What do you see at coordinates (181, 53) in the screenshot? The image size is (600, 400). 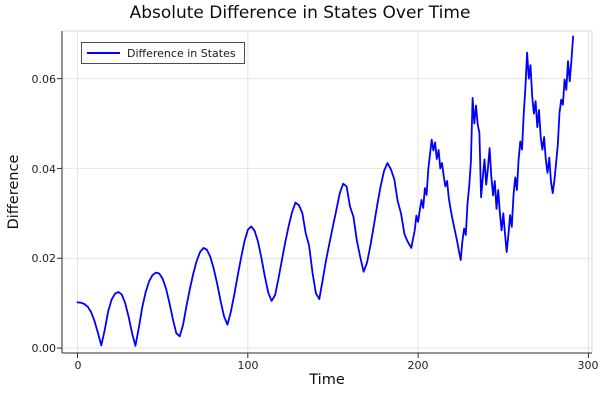 I see `legend-entry-label: Difference in States` at bounding box center [181, 53].